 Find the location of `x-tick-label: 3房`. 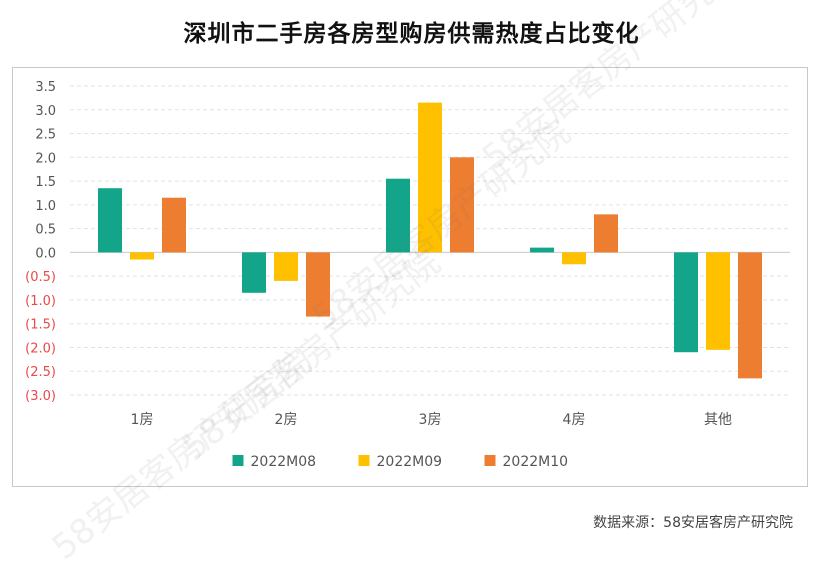

x-tick-label: 3房 is located at coordinates (430, 420).